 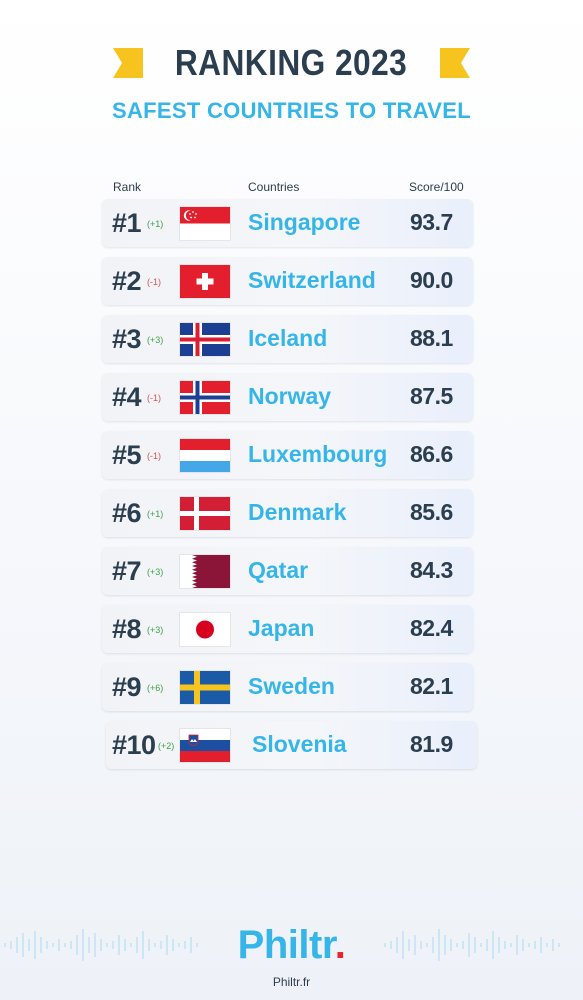 I want to click on rank-label: #8, so click(x=127, y=629).